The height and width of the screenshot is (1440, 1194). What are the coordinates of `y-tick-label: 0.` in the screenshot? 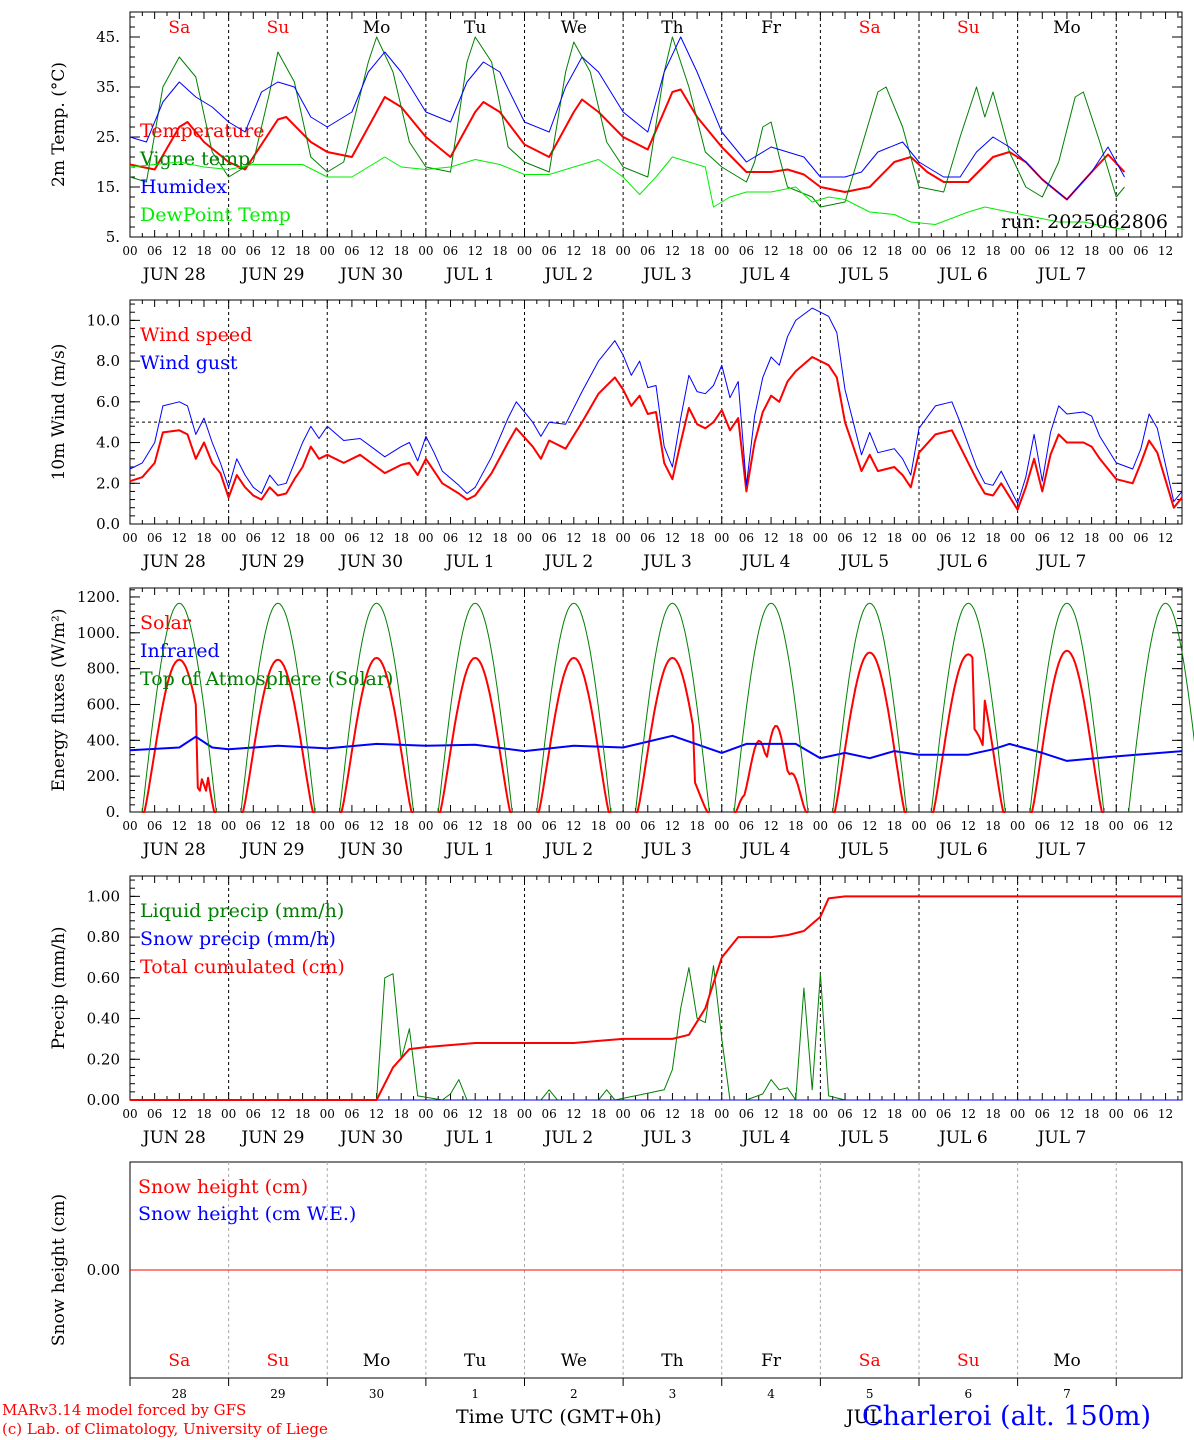 It's located at (113, 812).